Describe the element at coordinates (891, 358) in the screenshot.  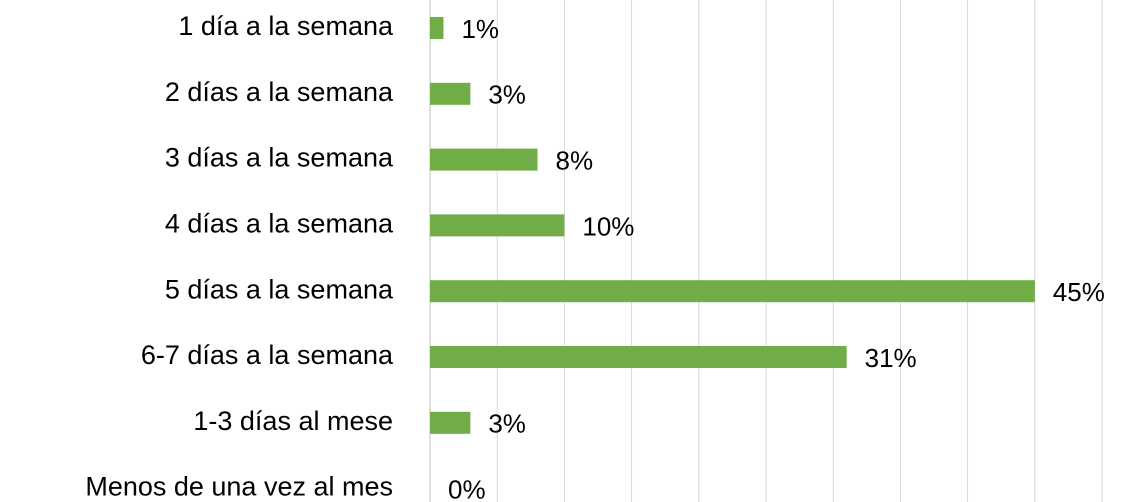
I see `data-label: 31%` at that location.